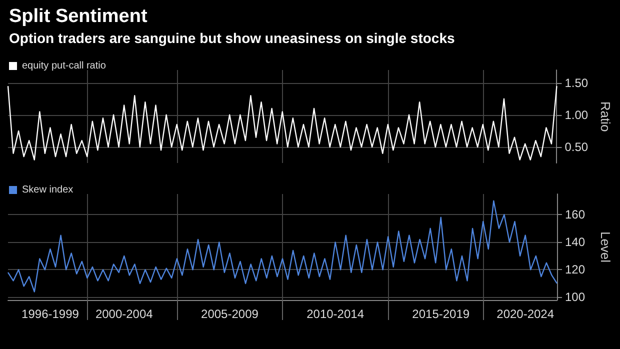  Describe the element at coordinates (605, 116) in the screenshot. I see `y-axis-title: Ratio` at that location.